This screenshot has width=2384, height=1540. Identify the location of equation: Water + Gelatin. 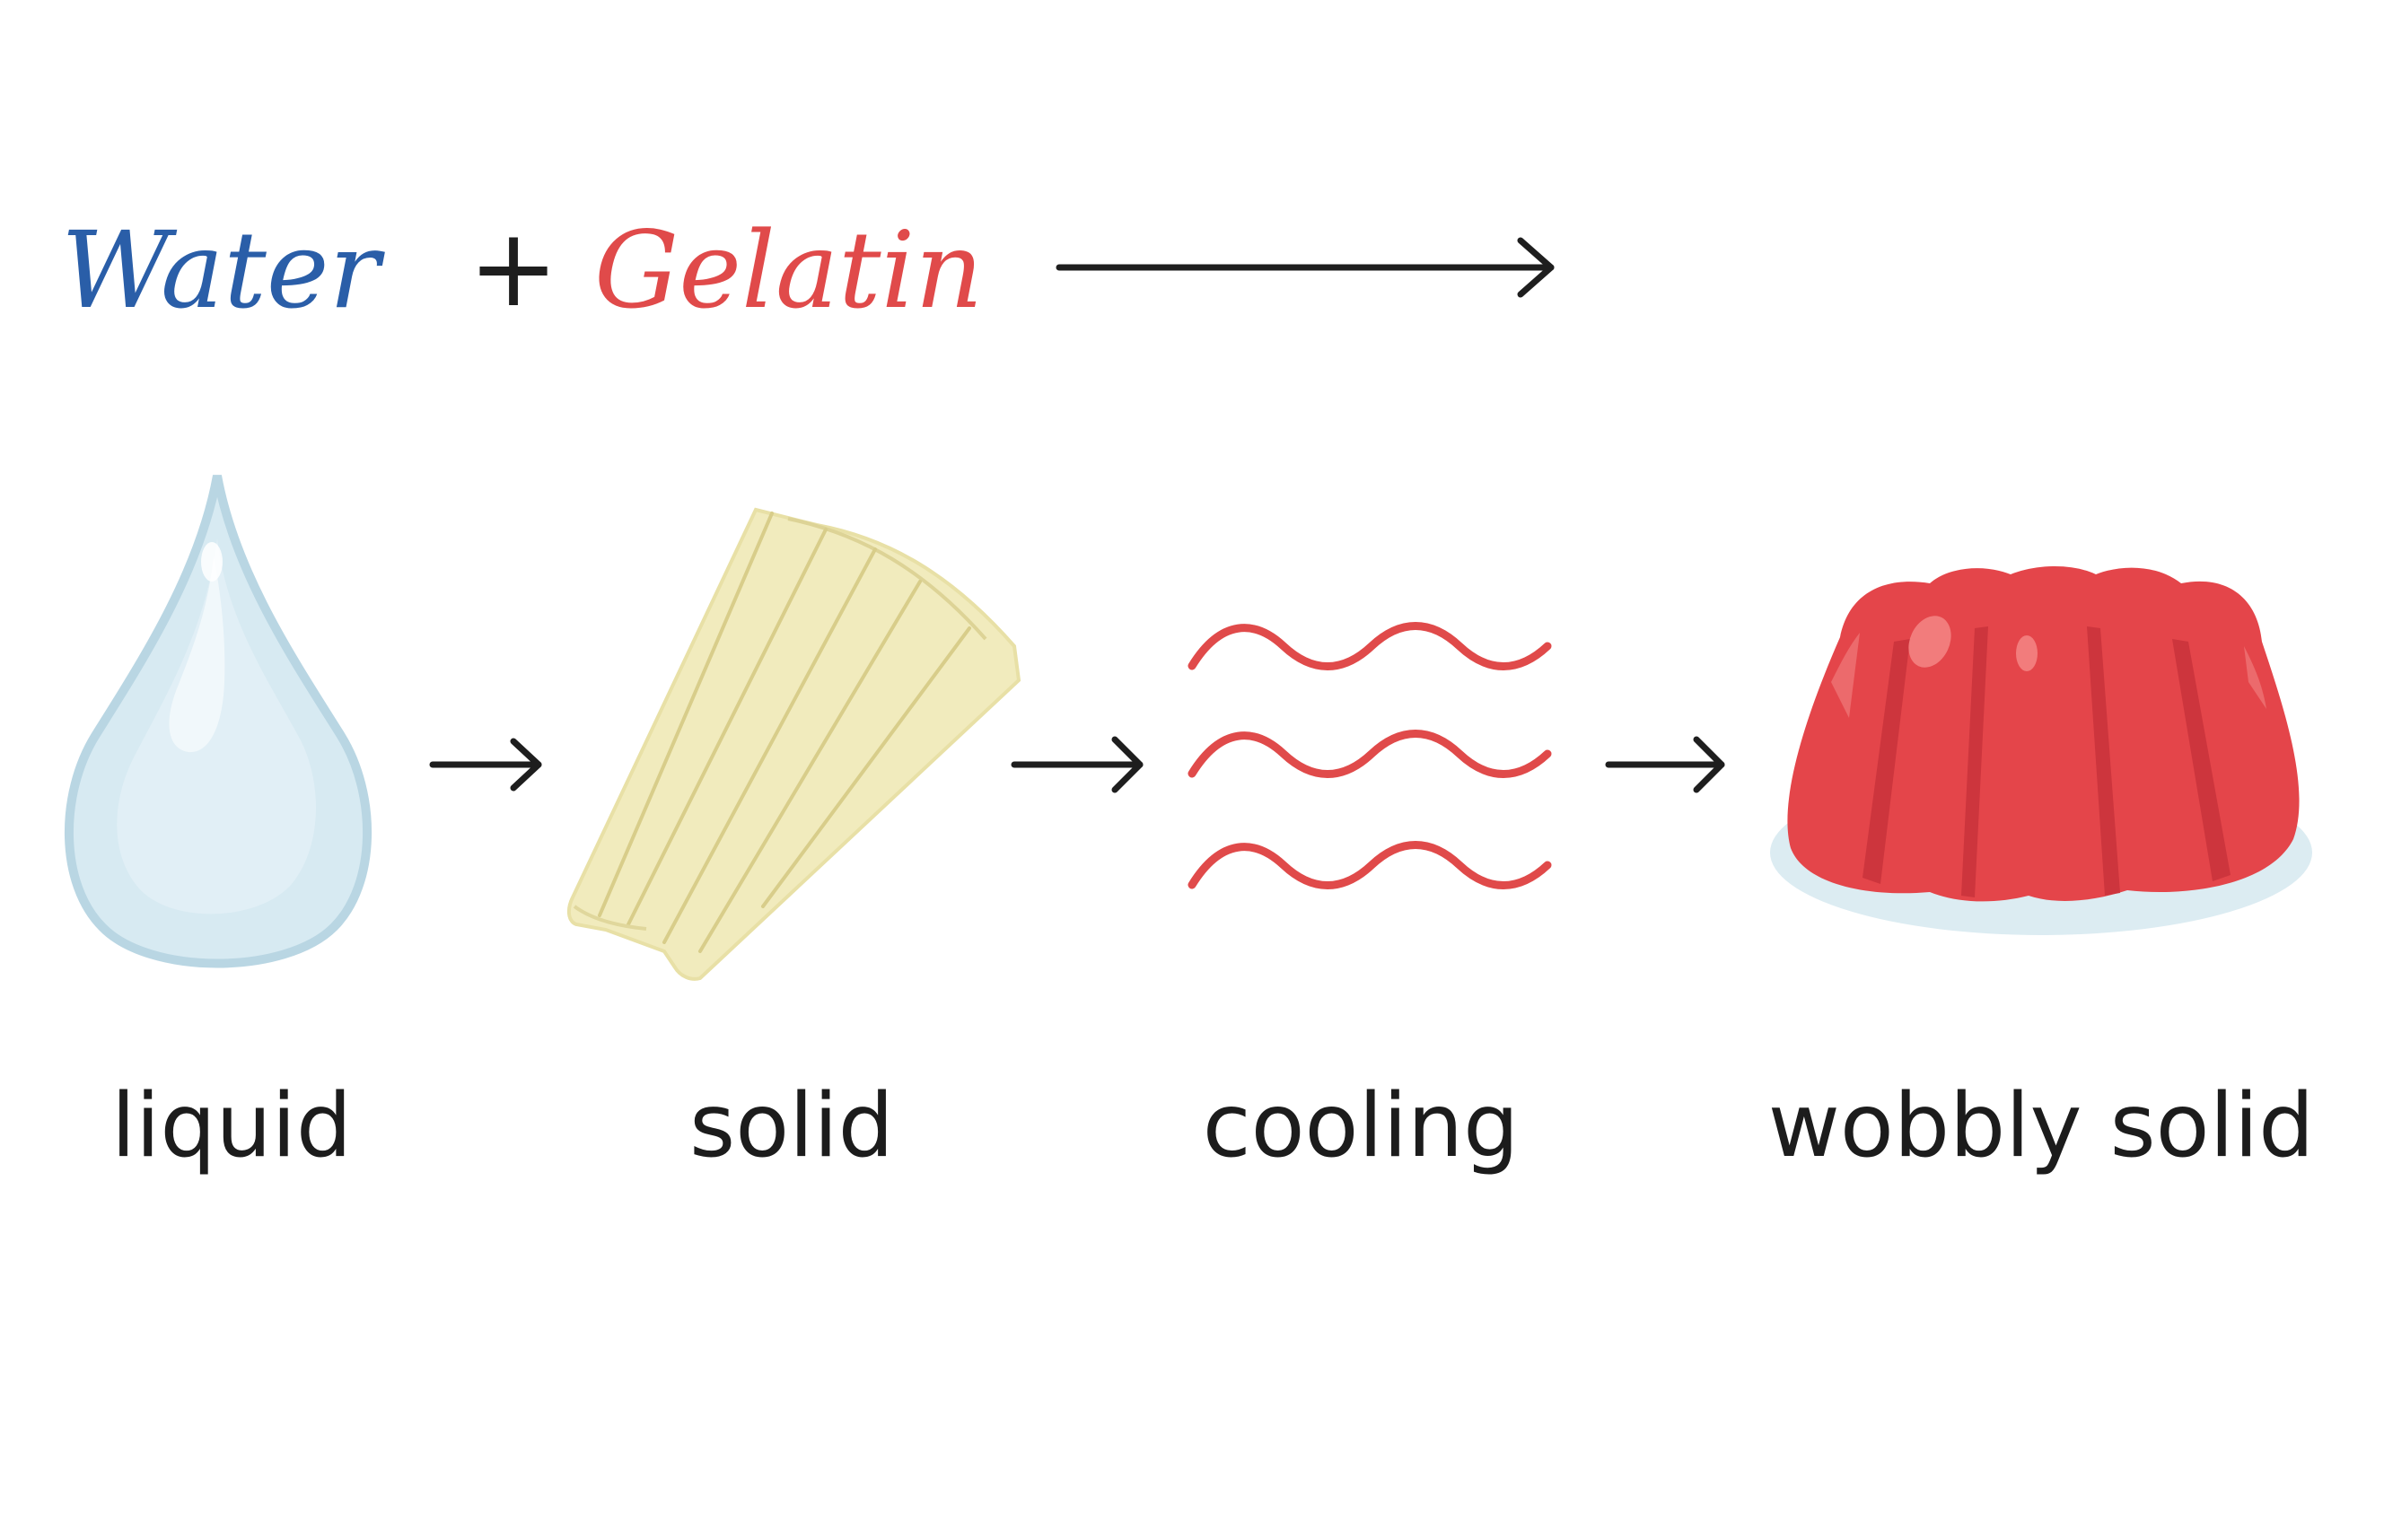
(808, 269).